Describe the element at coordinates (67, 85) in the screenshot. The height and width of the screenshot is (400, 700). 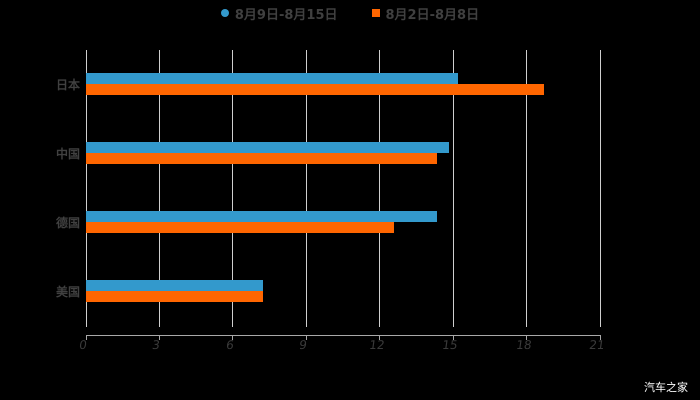
I see `category-label: 日本` at that location.